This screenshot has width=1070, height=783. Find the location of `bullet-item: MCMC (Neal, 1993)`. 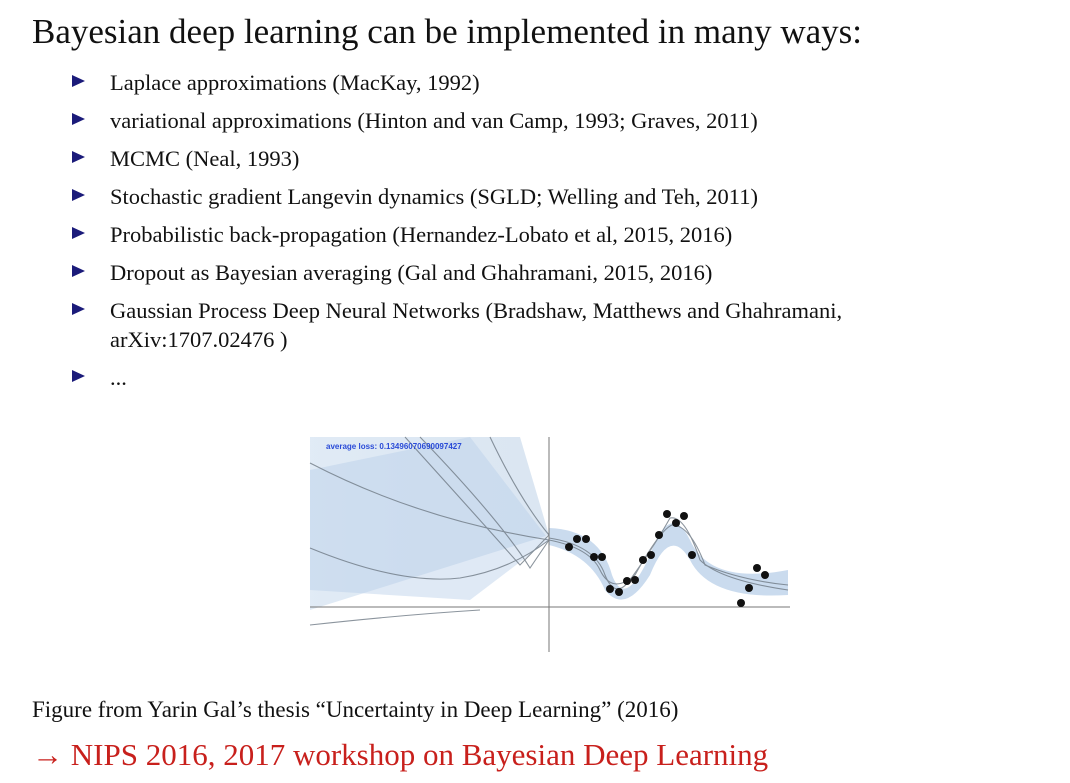

bullet-item: MCMC (Neal, 1993) is located at coordinates (456, 158).